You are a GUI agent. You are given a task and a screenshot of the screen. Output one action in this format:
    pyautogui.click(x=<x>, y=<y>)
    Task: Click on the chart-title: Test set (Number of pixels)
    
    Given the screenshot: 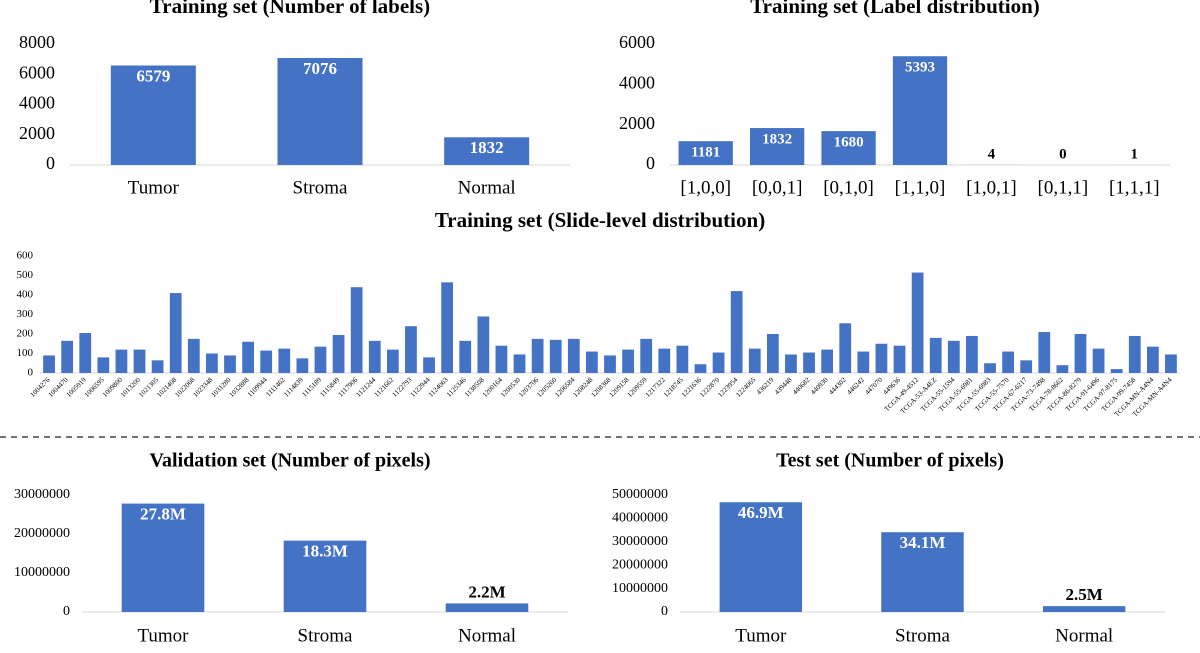 What is the action you would take?
    pyautogui.click(x=890, y=461)
    